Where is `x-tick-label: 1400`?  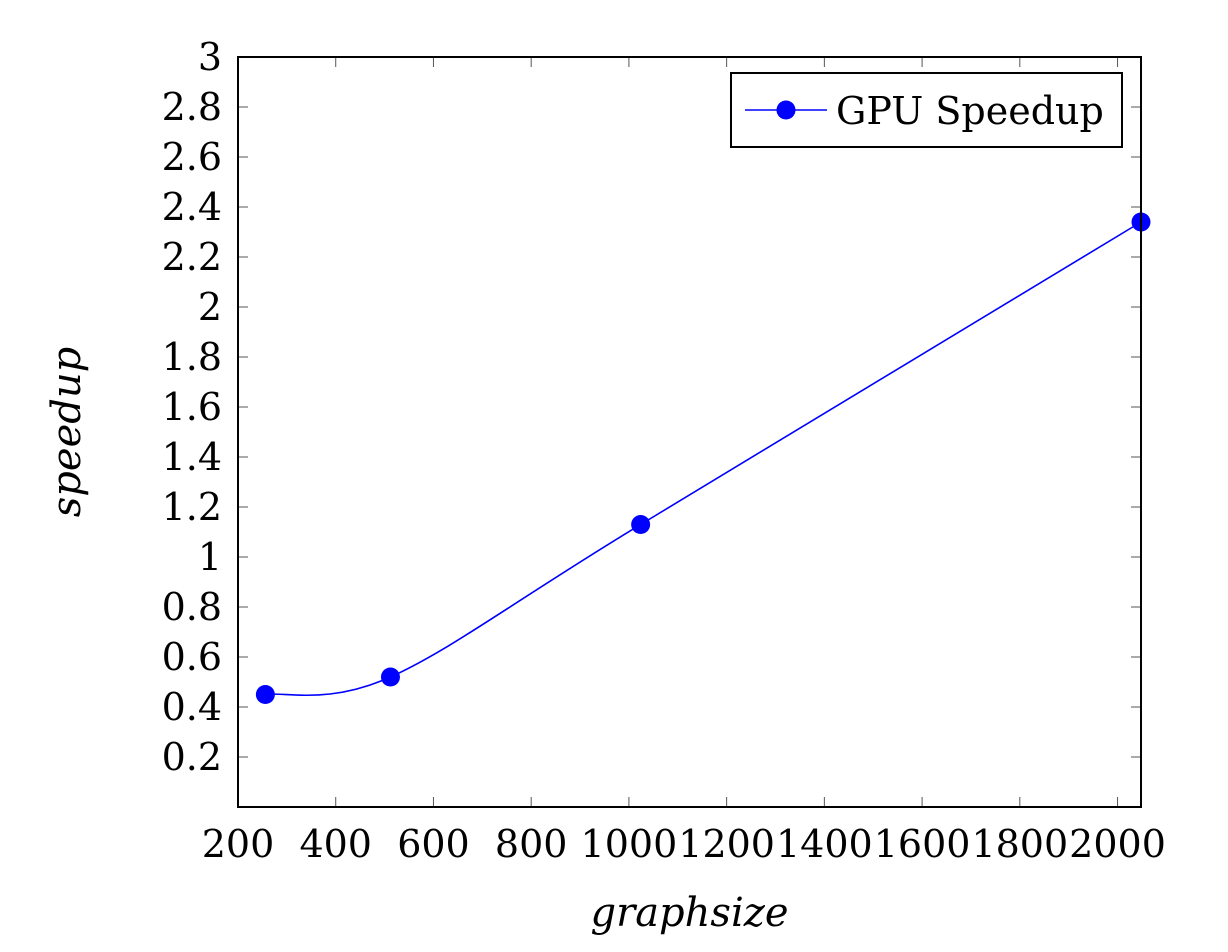
x-tick-label: 1400 is located at coordinates (824, 844).